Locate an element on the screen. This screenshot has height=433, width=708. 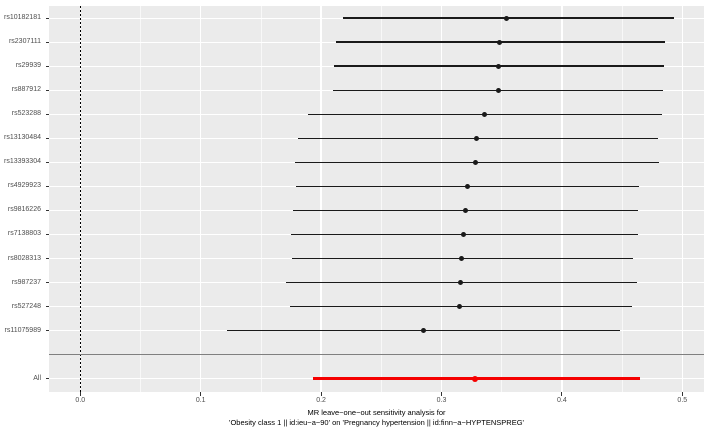
y-axis-label-rs987237: rs987237 is located at coordinates (26, 282).